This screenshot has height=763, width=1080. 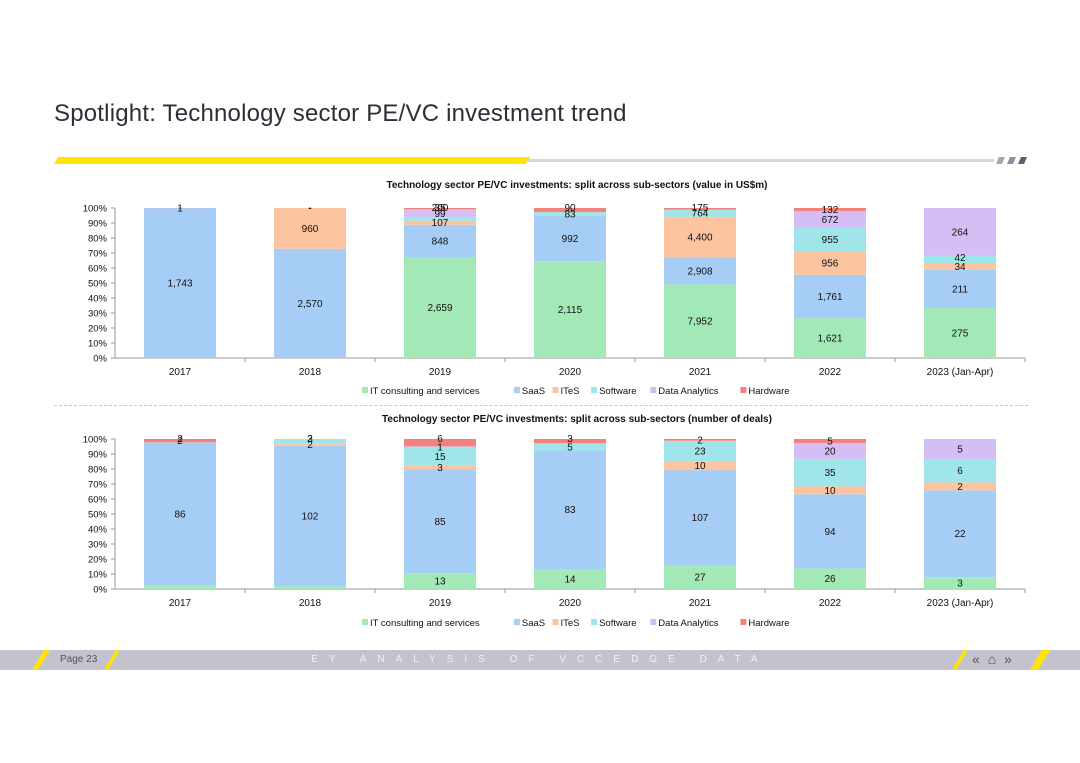 I want to click on data-label-it-consulting-and-services-2018: 2, so click(x=310, y=439).